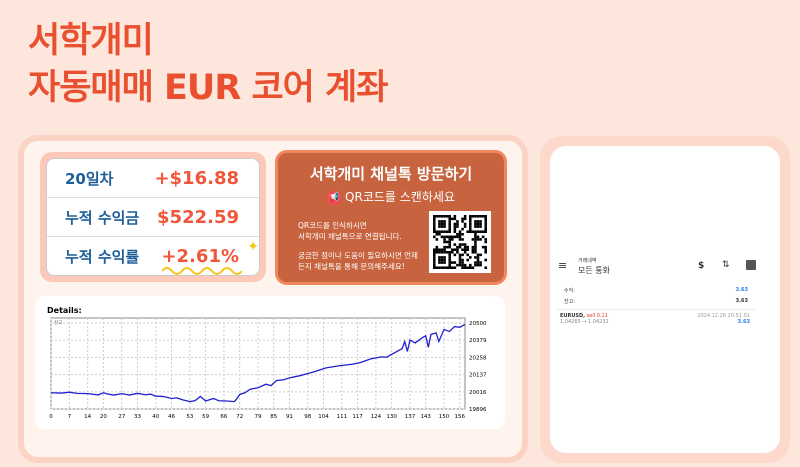 This screenshot has width=800, height=467. Describe the element at coordinates (584, 322) in the screenshot. I see `trade-prices: 1.04265 → 1.04232` at that location.